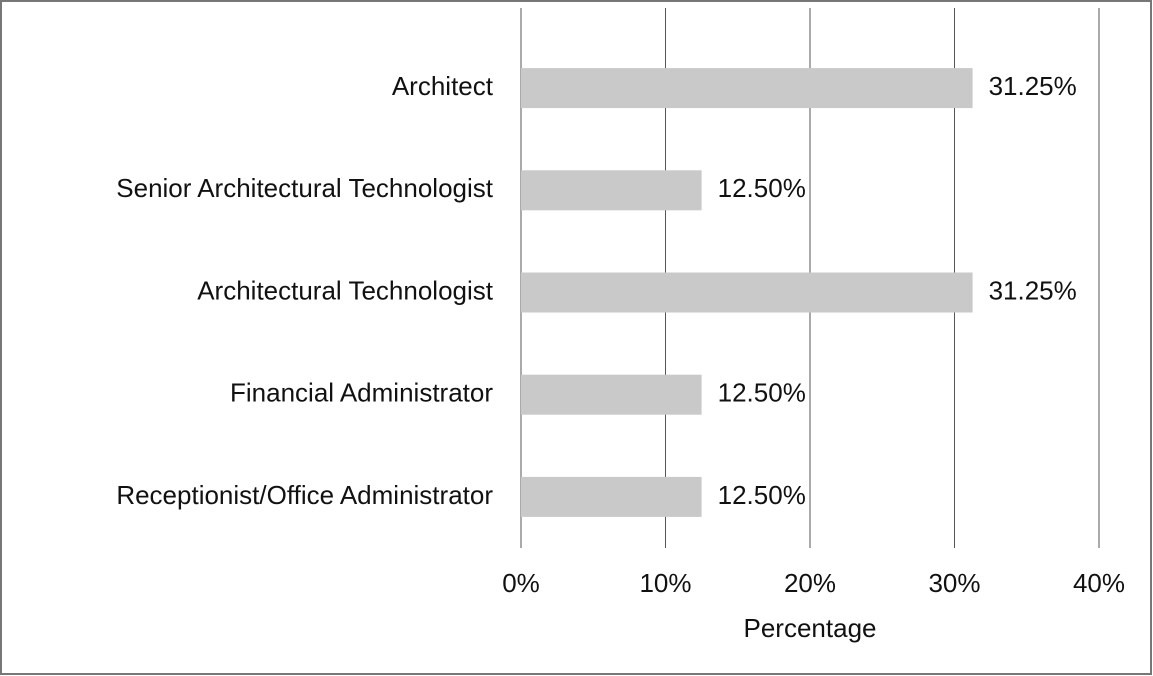 The image size is (1153, 676). What do you see at coordinates (810, 583) in the screenshot?
I see `x-tick-label: 20%` at bounding box center [810, 583].